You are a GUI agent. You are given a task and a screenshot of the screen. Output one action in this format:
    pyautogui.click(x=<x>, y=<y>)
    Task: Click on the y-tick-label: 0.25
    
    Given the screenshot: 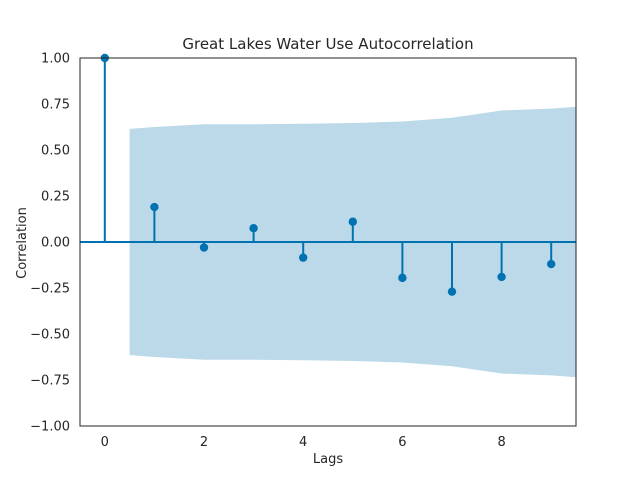 What is the action you would take?
    pyautogui.click(x=55, y=197)
    